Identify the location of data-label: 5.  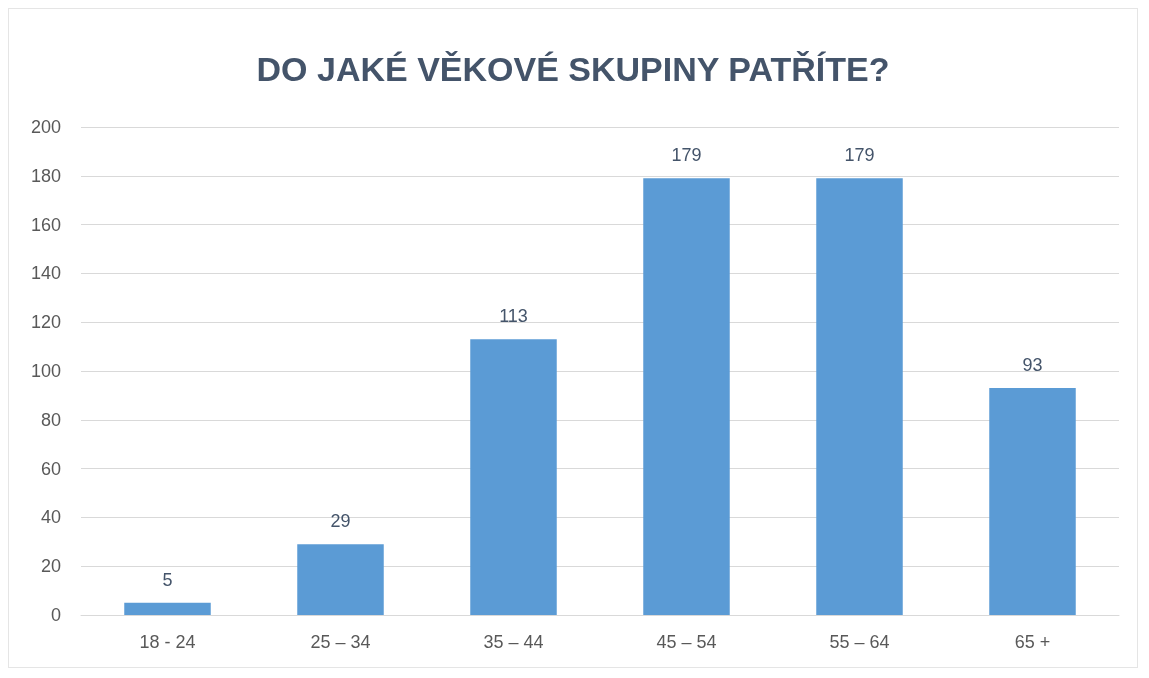
(167, 579).